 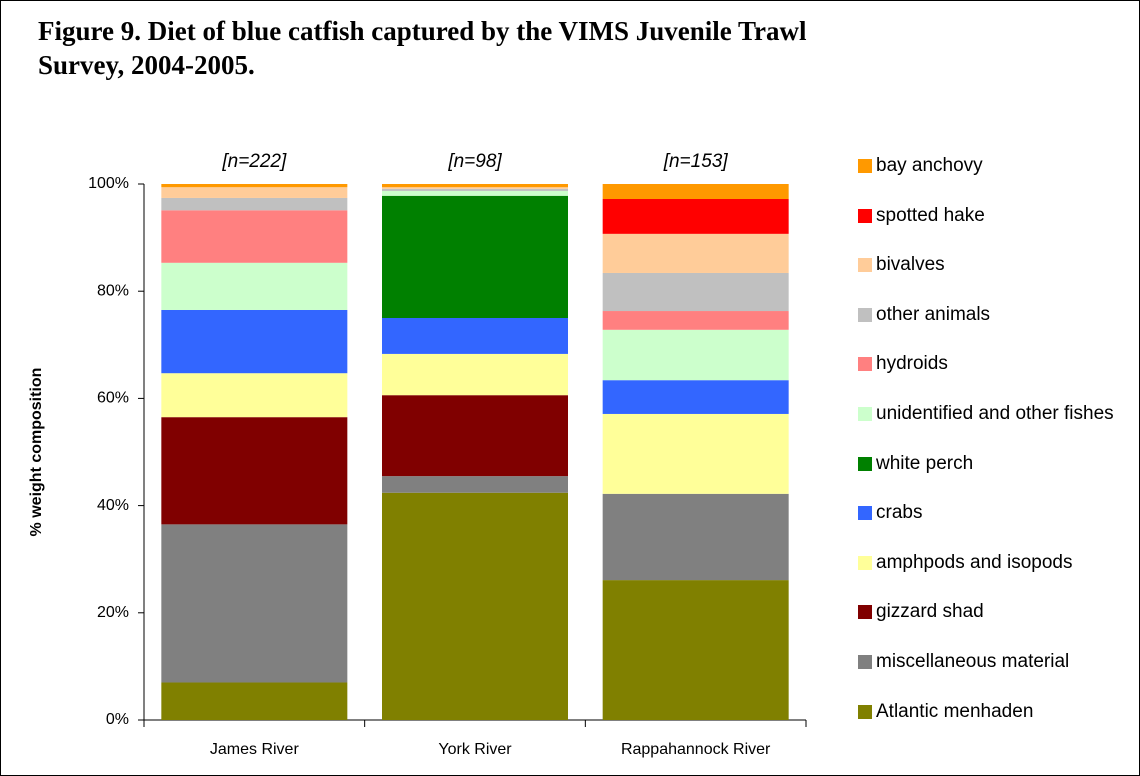 What do you see at coordinates (929, 165) in the screenshot?
I see `legend-label: bay anchovy` at bounding box center [929, 165].